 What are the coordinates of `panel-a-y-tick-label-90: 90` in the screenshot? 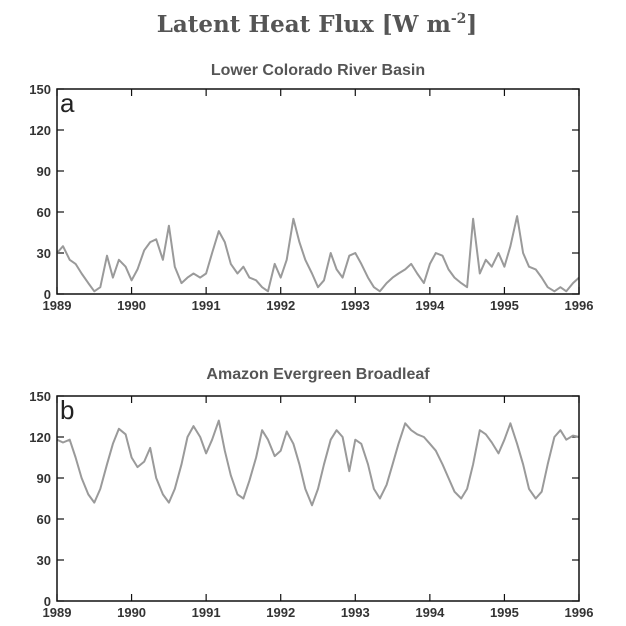 It's located at (44, 171).